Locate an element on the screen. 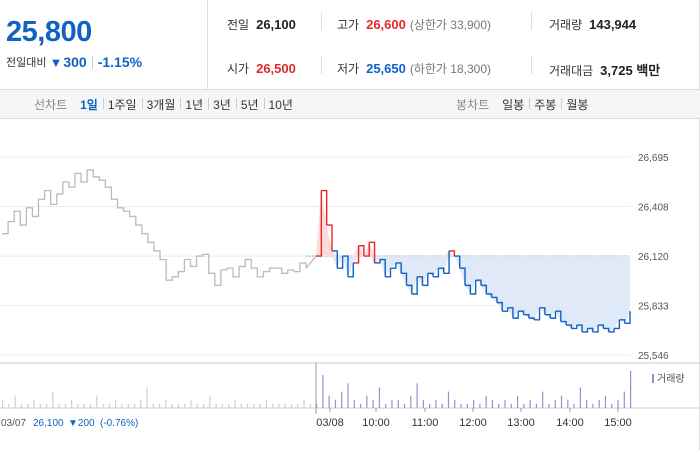  stat-low: 저가 25,650 (하한가 18,300) is located at coordinates (414, 68).